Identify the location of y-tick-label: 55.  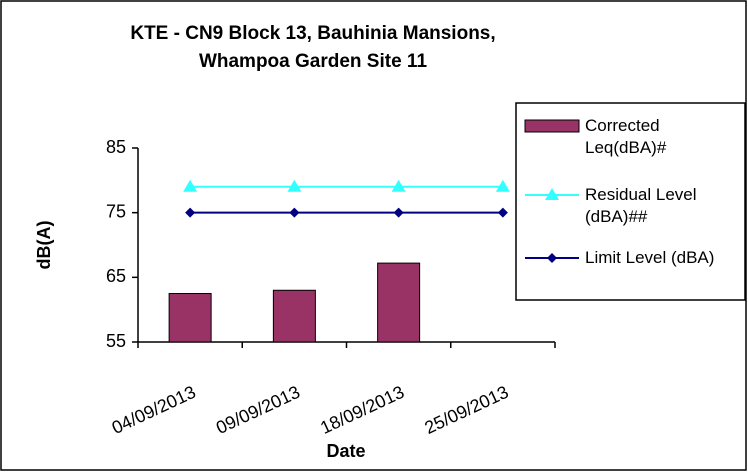
(116, 341).